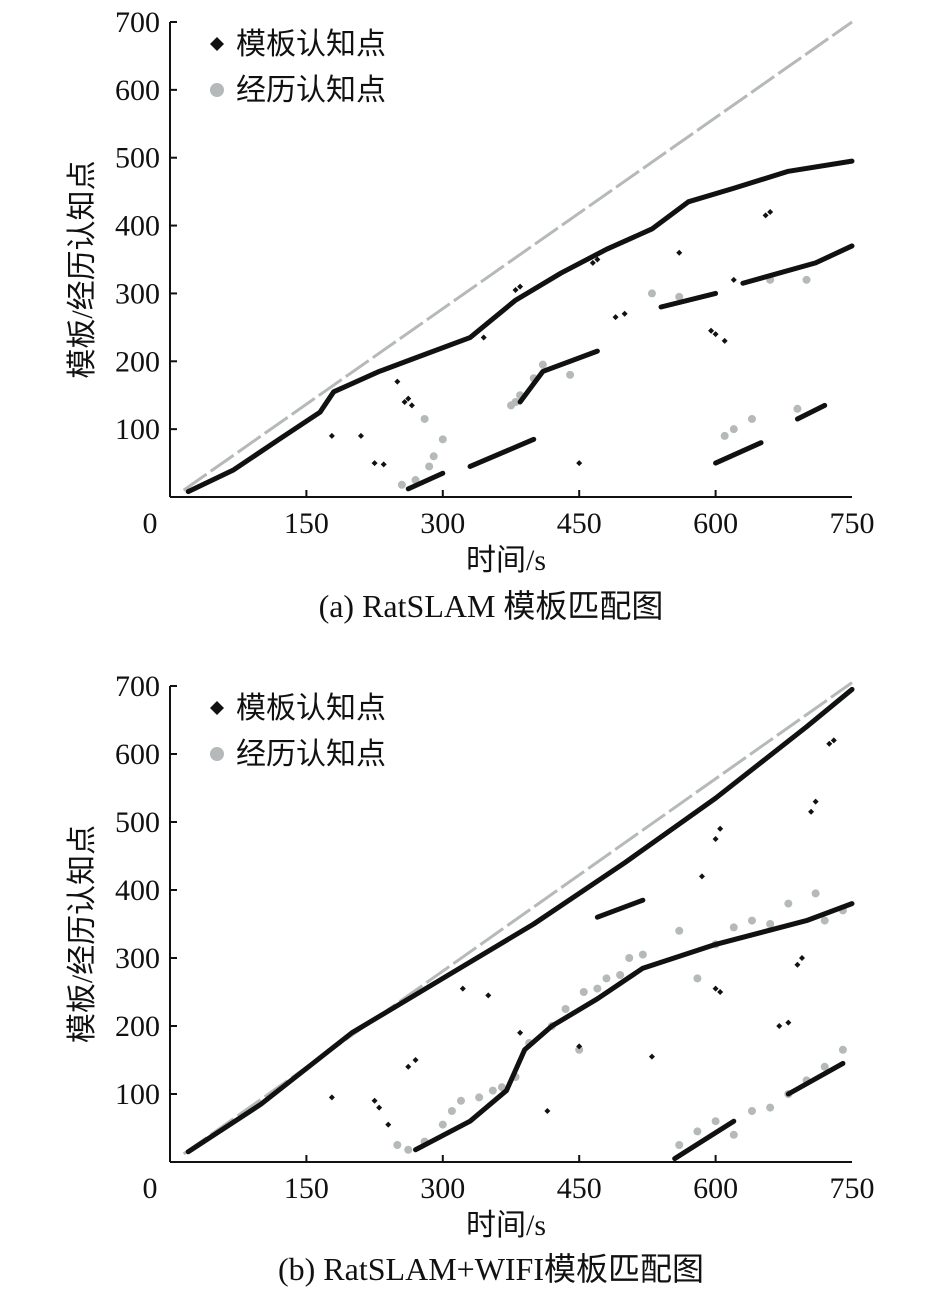 This screenshot has width=946, height=1292. I want to click on y-axis-label-b: 模板/经历认知点, so click(82, 934).